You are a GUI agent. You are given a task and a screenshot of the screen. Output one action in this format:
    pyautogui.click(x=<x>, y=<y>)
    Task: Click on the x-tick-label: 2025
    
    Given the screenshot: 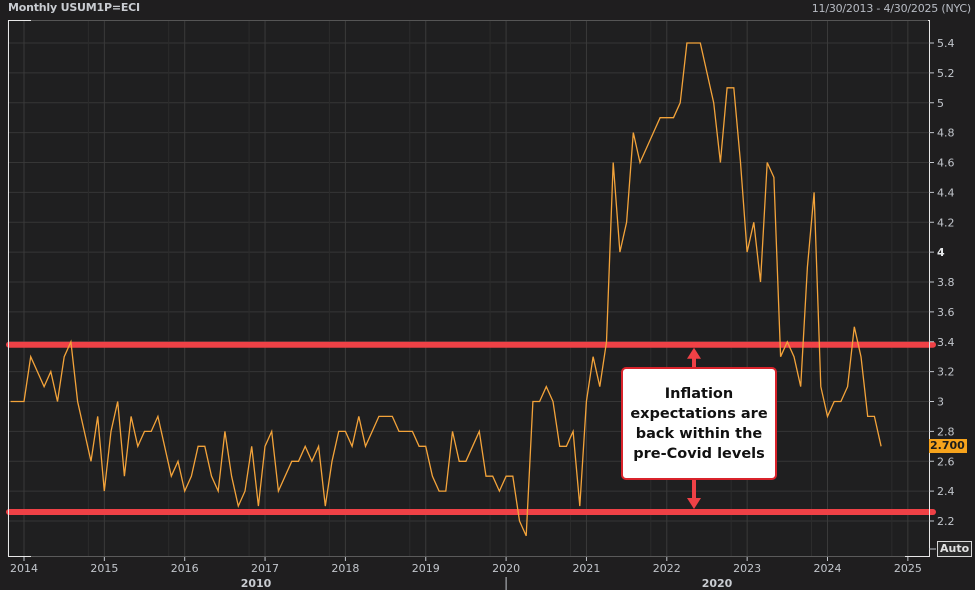 What is the action you would take?
    pyautogui.click(x=908, y=568)
    